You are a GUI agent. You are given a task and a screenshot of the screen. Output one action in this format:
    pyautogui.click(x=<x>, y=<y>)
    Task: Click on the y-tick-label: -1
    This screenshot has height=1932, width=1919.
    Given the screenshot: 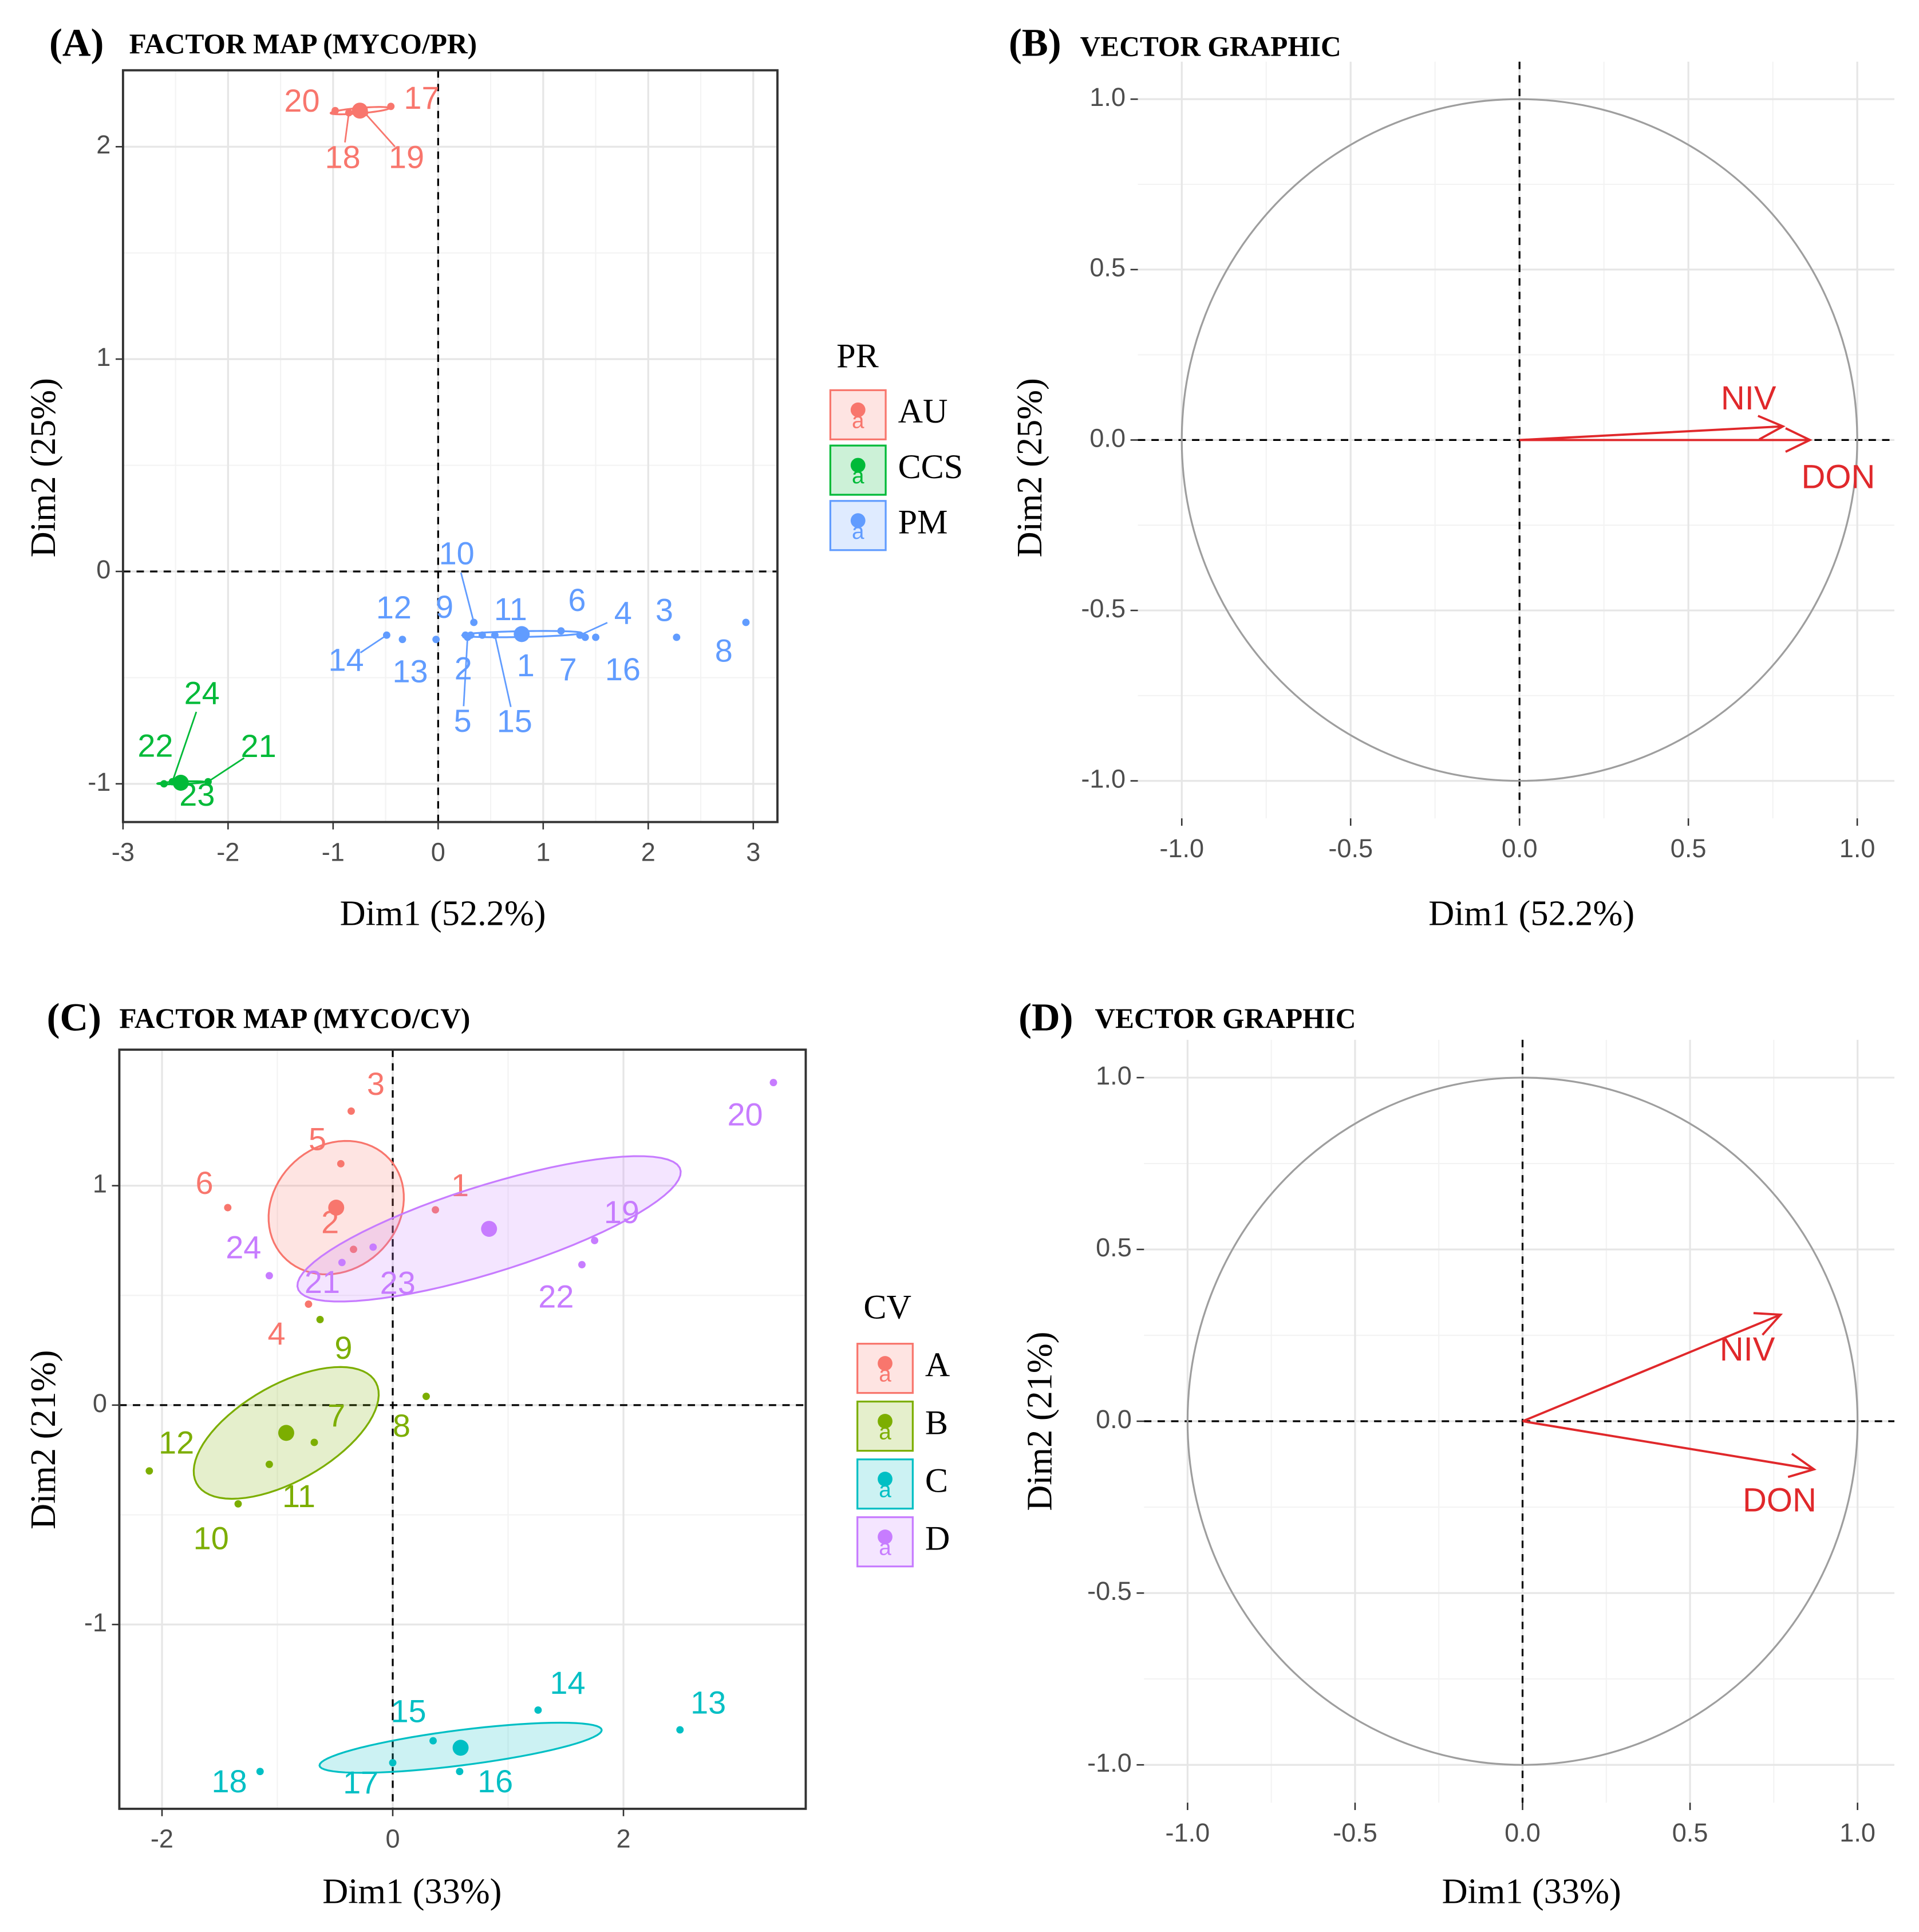 What is the action you would take?
    pyautogui.click(x=99, y=782)
    